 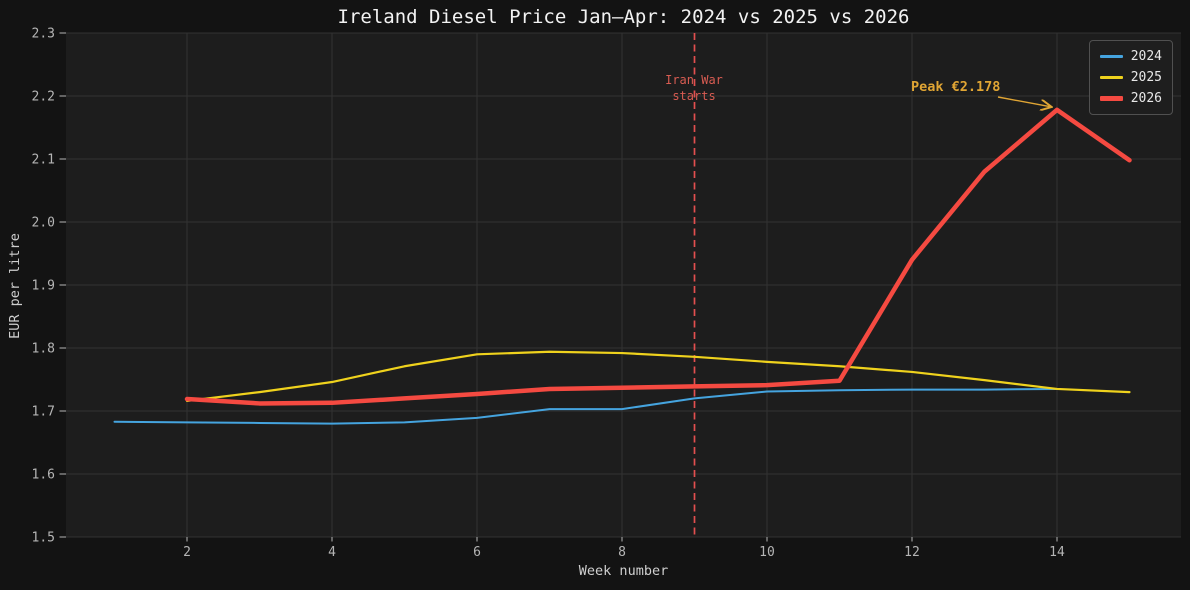 What do you see at coordinates (1146, 77) in the screenshot?
I see `legend-label-2025: 2025` at bounding box center [1146, 77].